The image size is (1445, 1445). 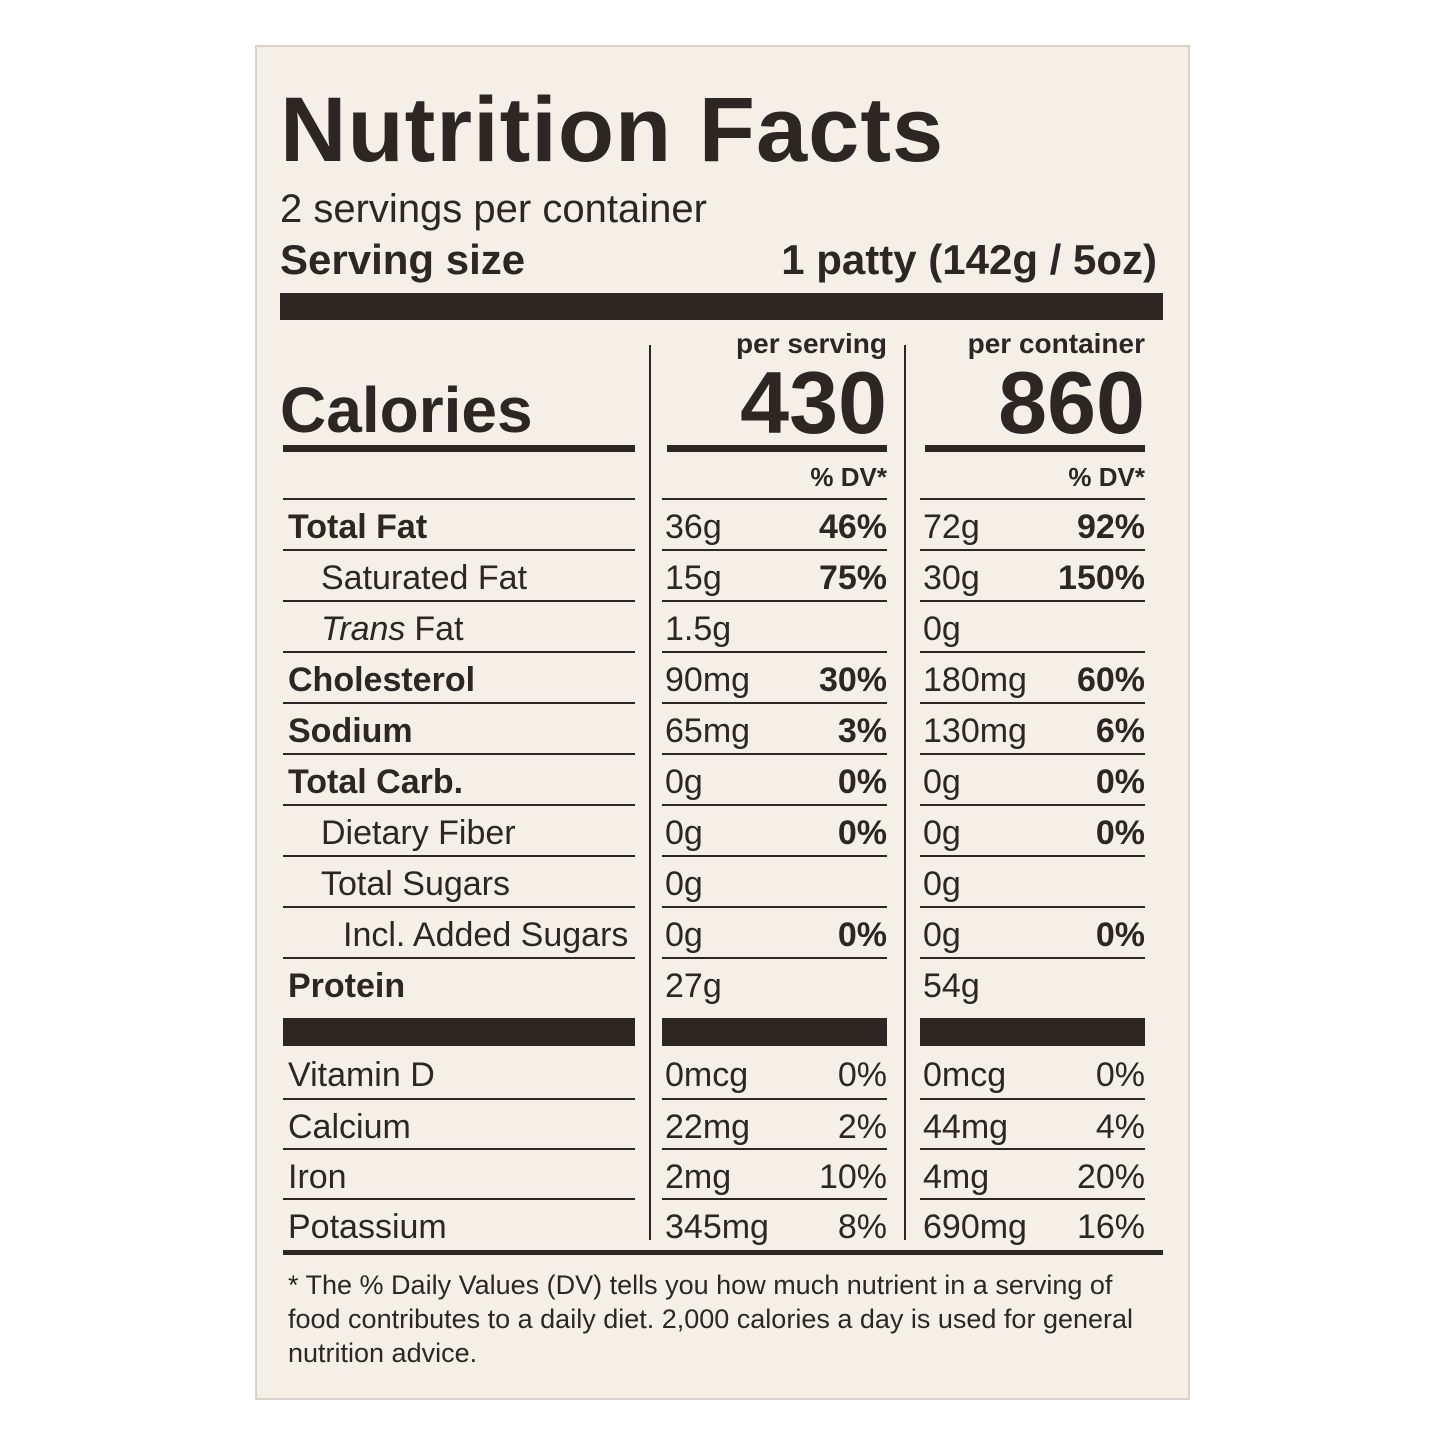 I want to click on nutrient-name: Trans Fat, so click(x=392, y=629).